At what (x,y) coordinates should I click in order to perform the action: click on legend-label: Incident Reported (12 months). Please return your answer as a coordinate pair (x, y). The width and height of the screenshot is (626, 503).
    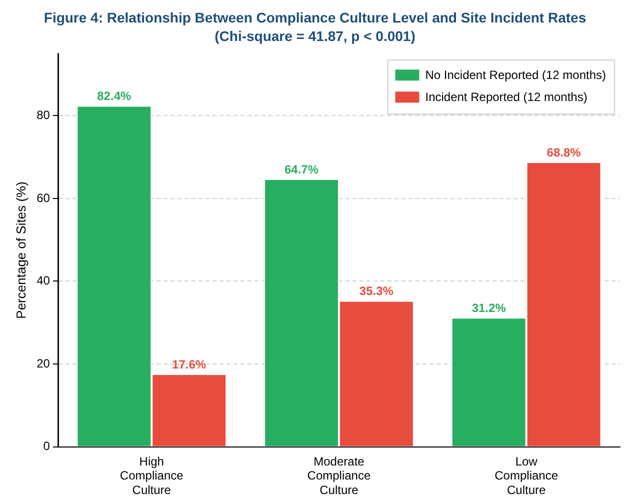
    Looking at the image, I should click on (506, 97).